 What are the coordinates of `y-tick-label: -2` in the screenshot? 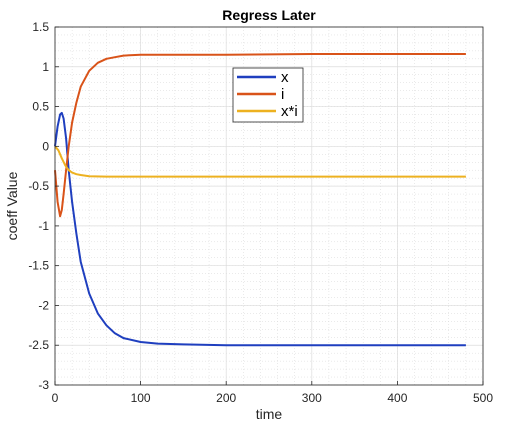 It's located at (43, 305).